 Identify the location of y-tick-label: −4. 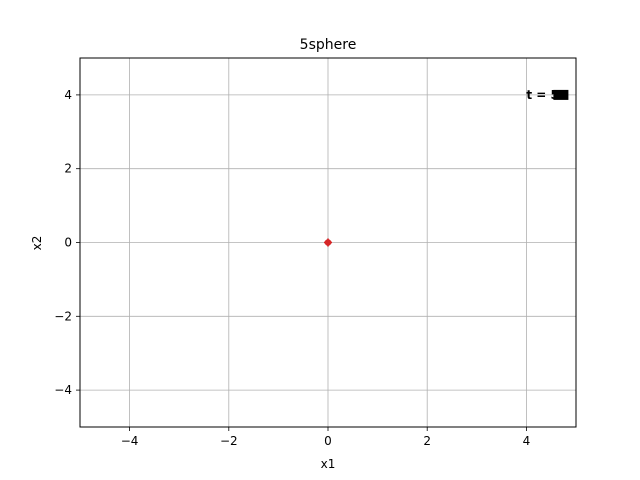
(63, 390).